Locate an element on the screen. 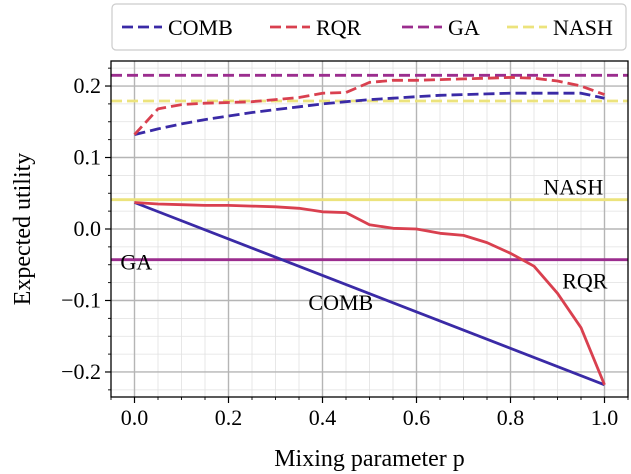 This screenshot has width=631, height=474. legend-box is located at coordinates (369, 27).